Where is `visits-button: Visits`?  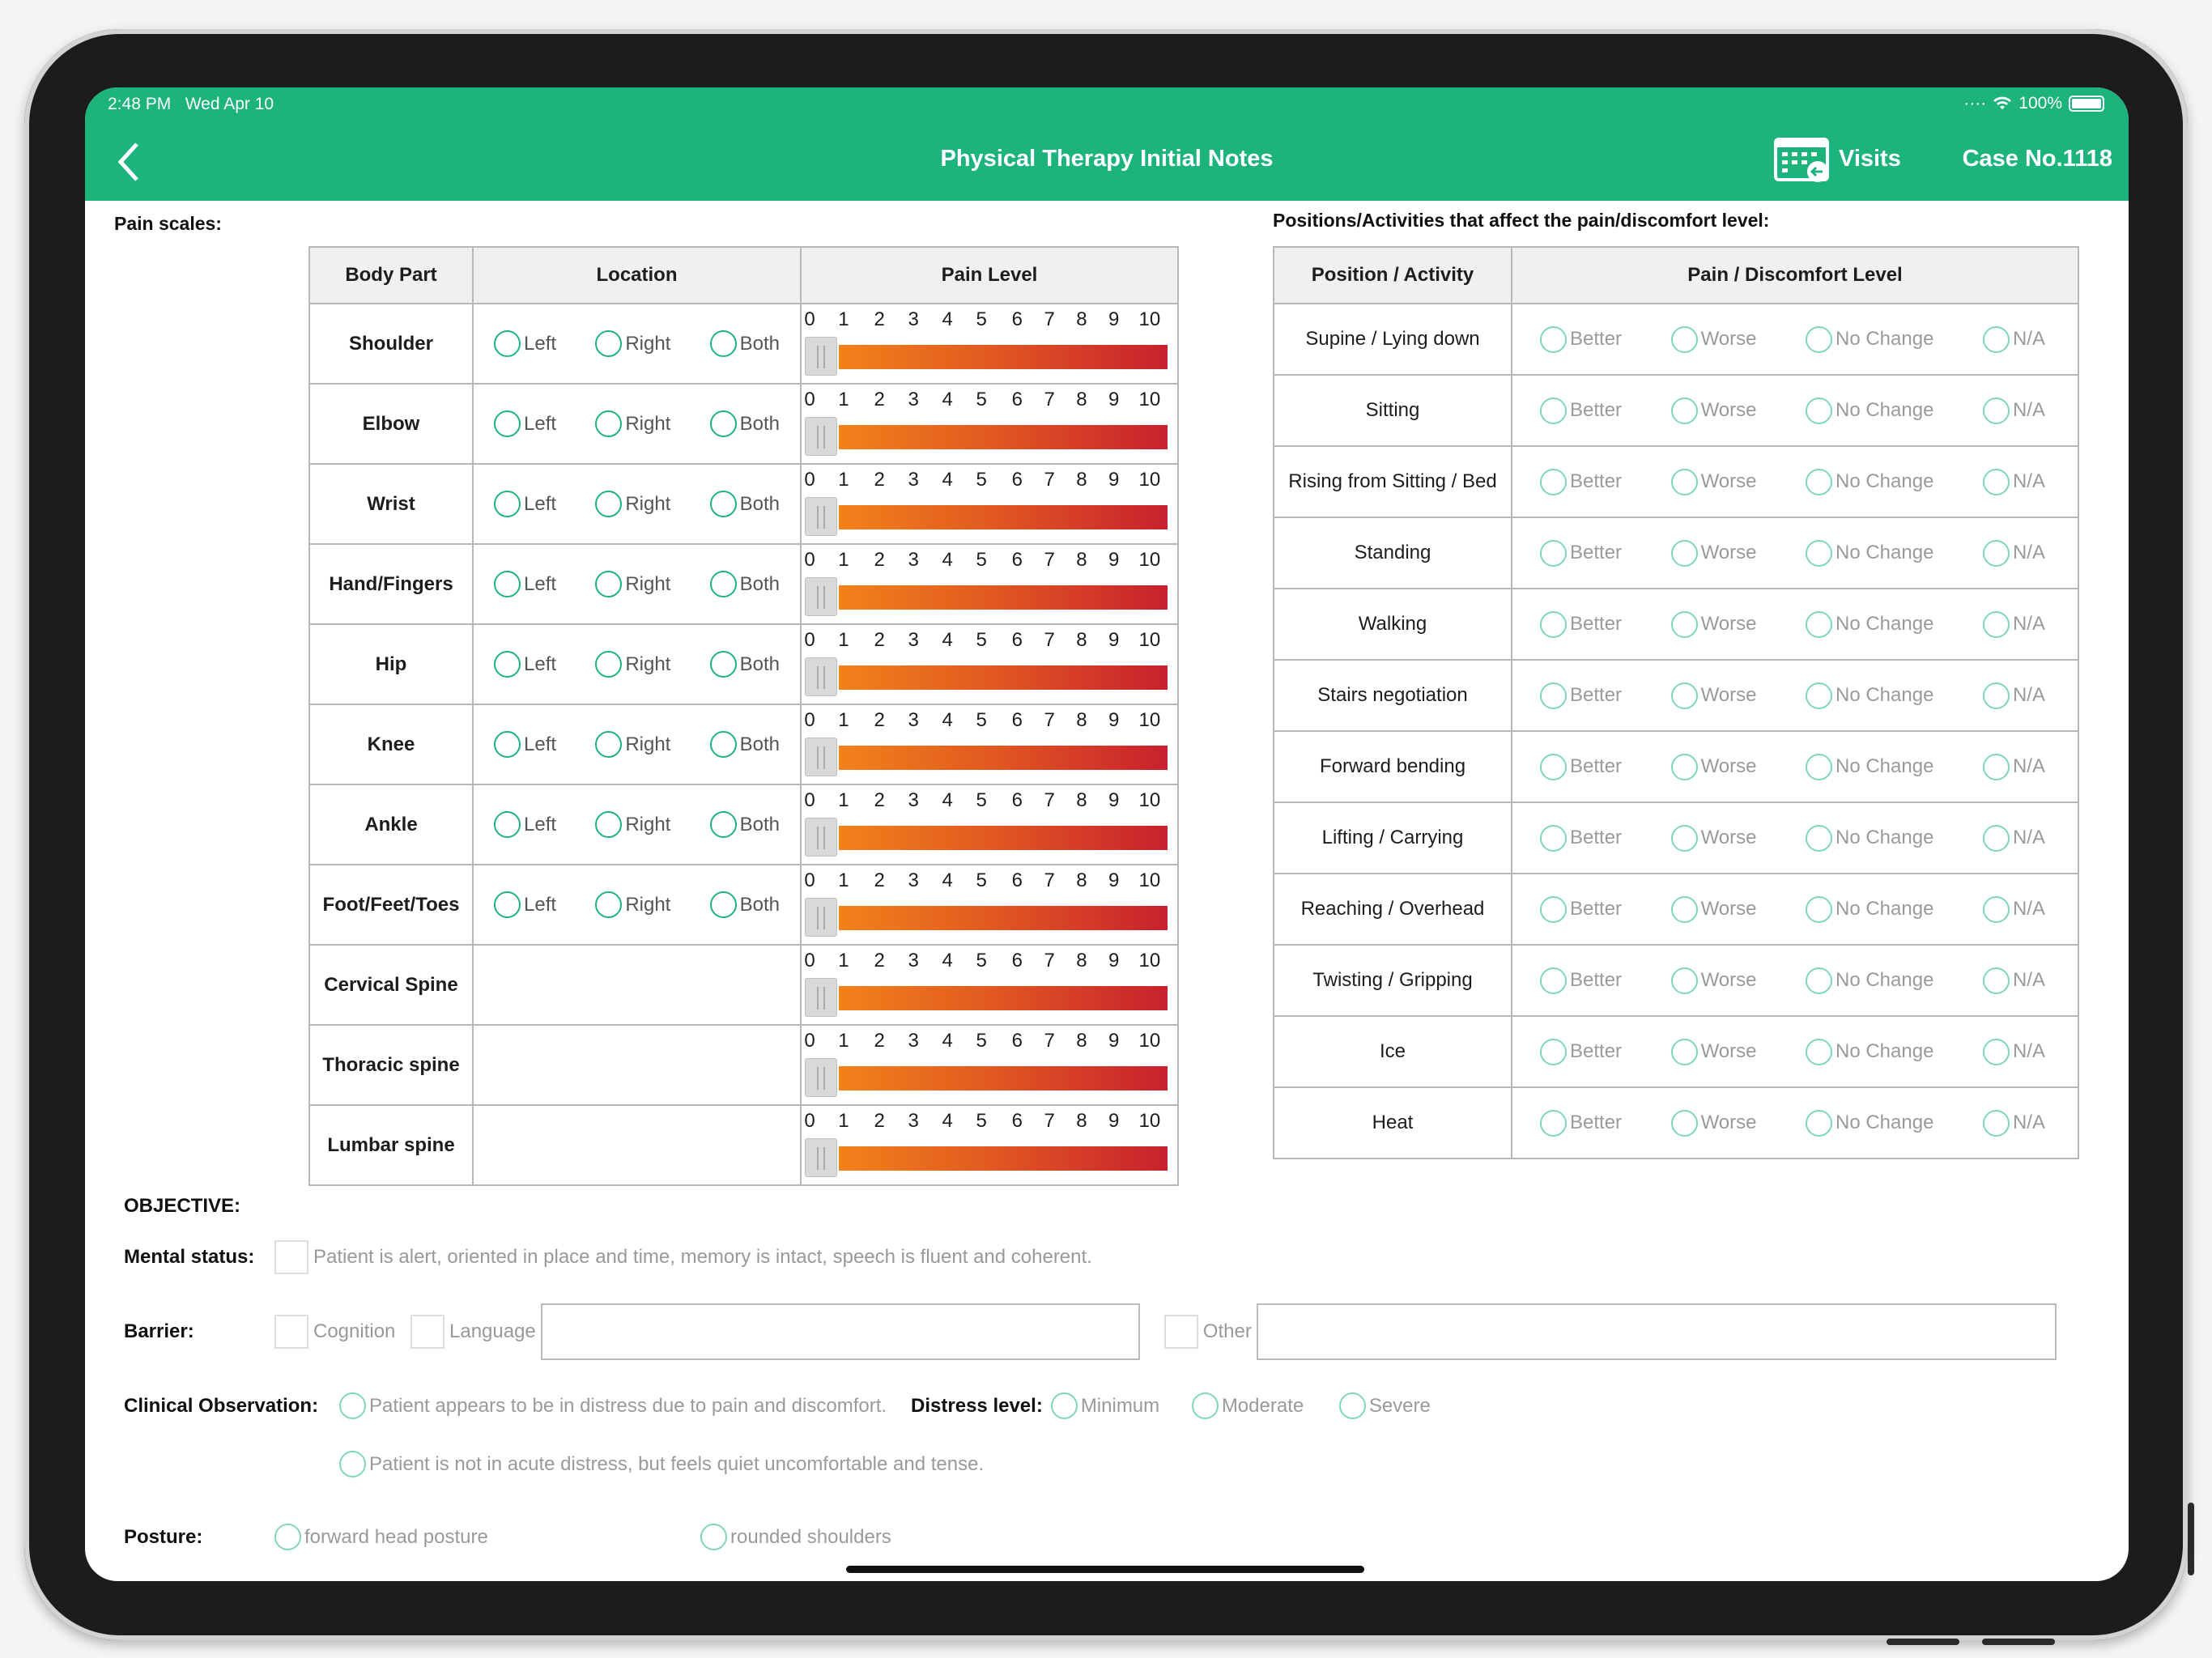 visits-button: Visits is located at coordinates (1838, 158).